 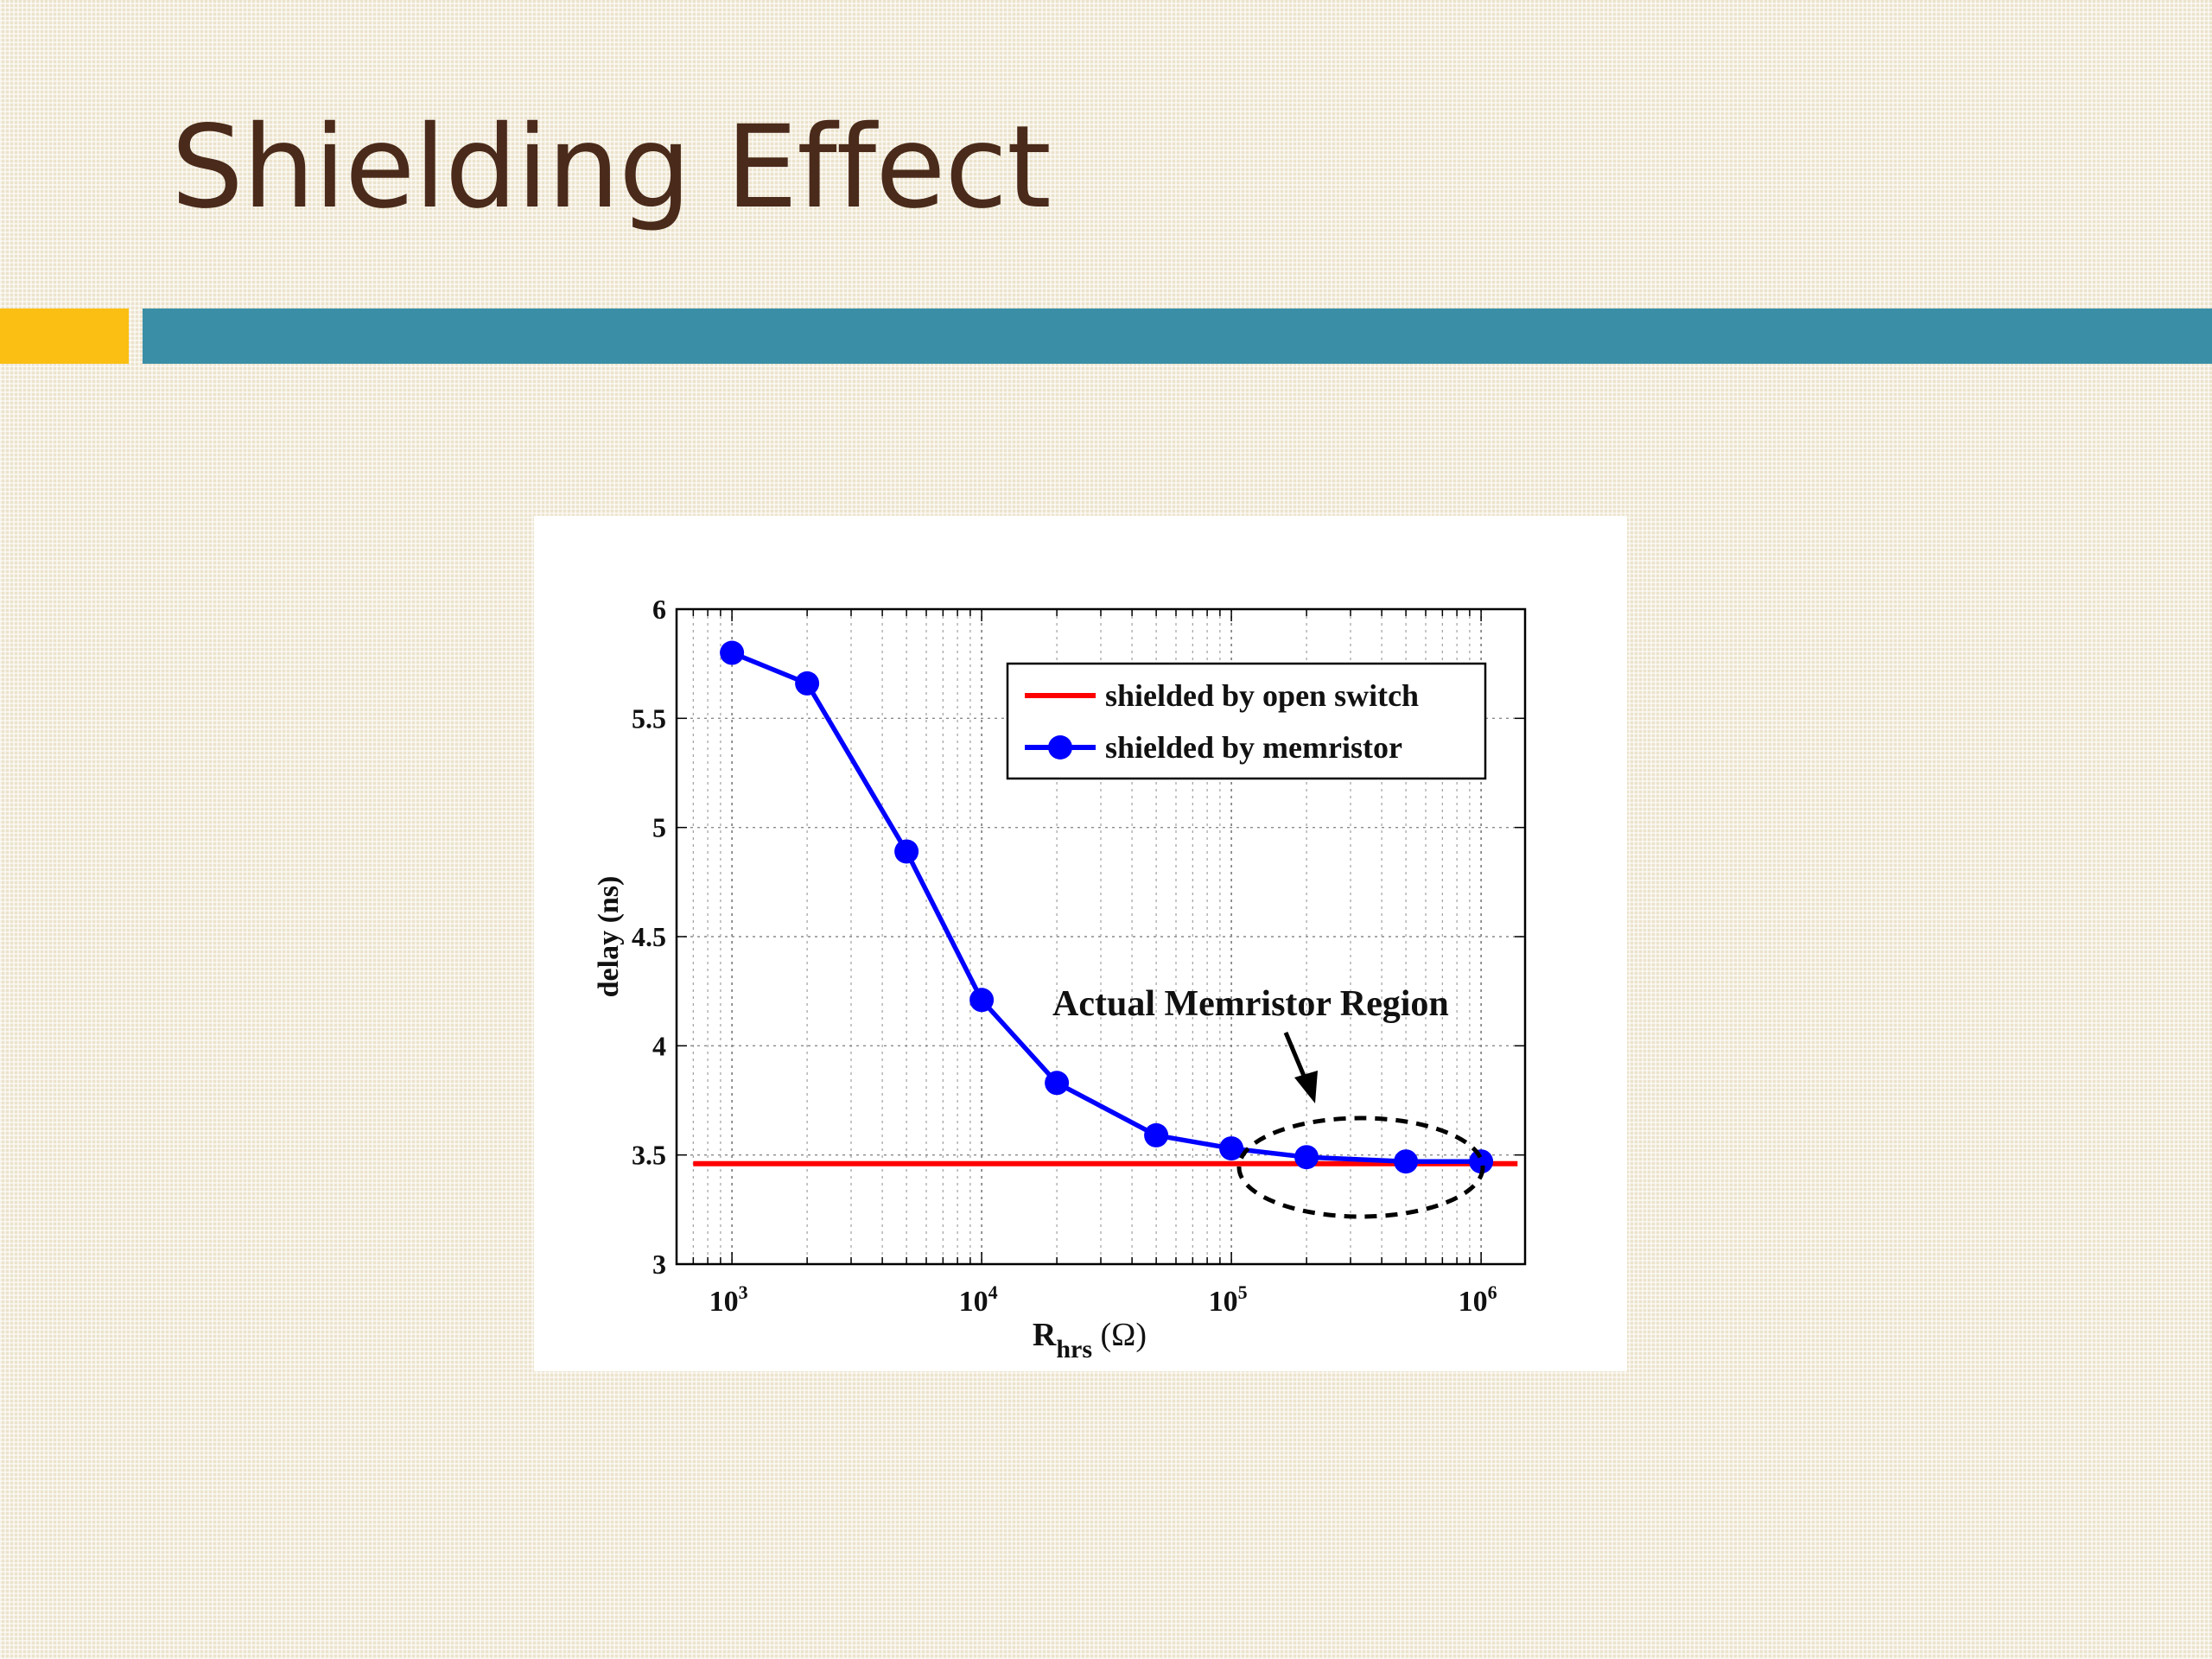 I want to click on legend-marker-memristor, so click(x=1060, y=747).